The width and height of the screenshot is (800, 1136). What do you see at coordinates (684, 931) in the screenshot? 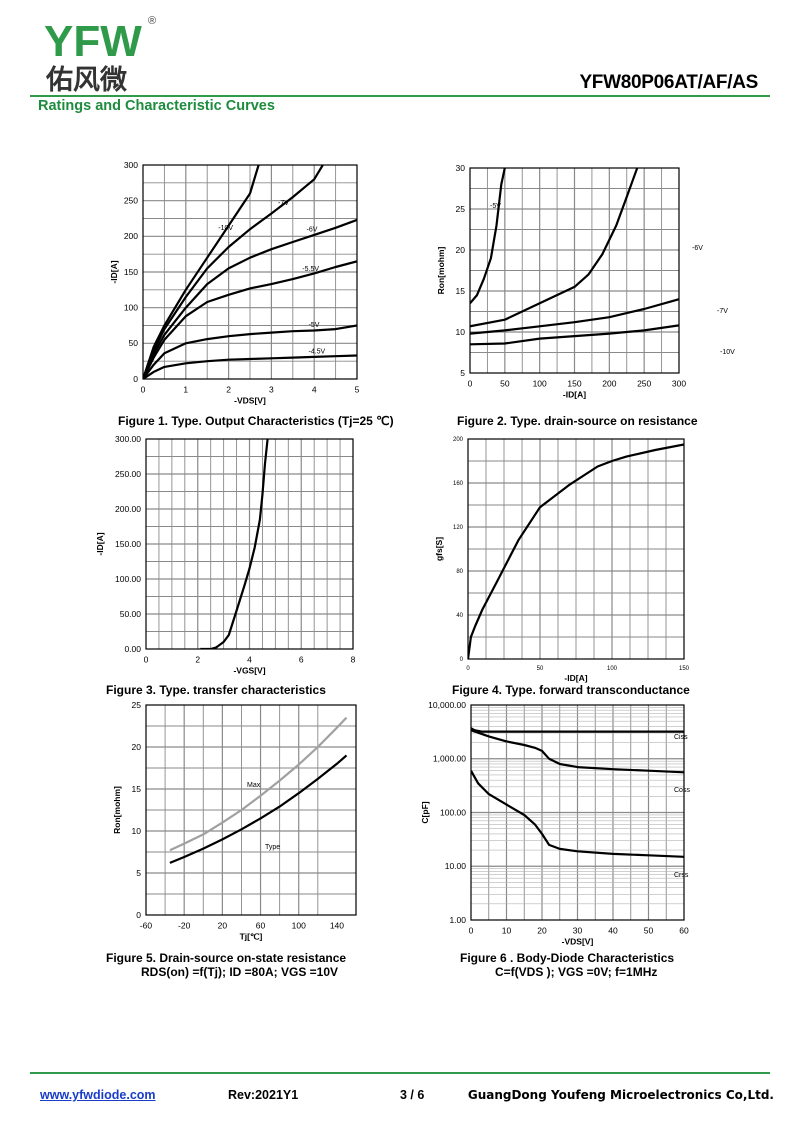
I see `x-tick-label: 60` at bounding box center [684, 931].